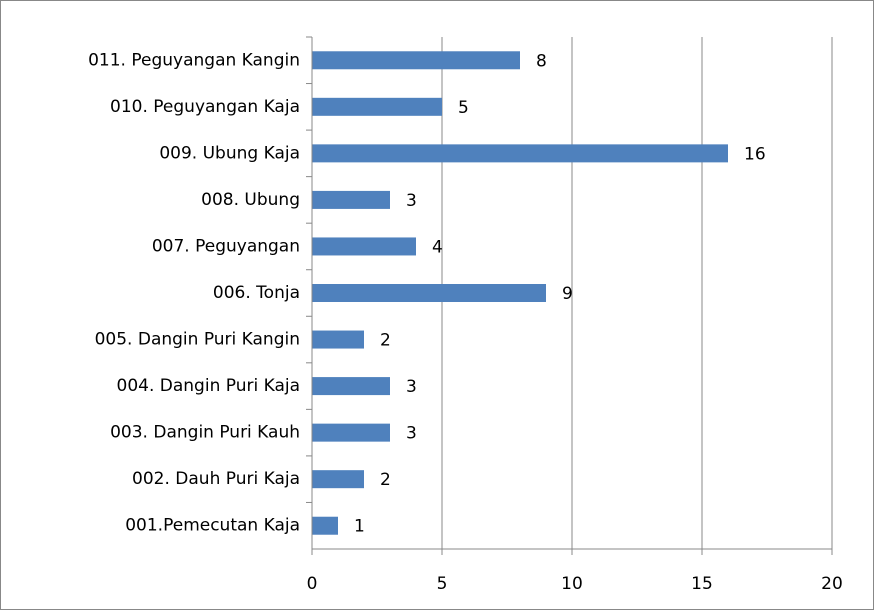 This screenshot has height=611, width=875. What do you see at coordinates (216, 479) in the screenshot?
I see `y-tick-label: 002. Dauh Puri Kaja` at bounding box center [216, 479].